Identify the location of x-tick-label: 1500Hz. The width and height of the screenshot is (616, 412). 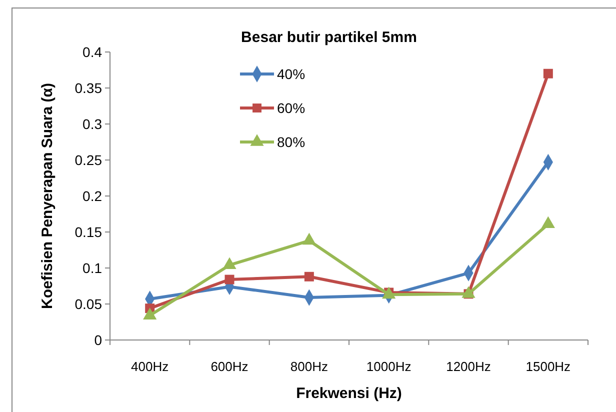
(548, 366).